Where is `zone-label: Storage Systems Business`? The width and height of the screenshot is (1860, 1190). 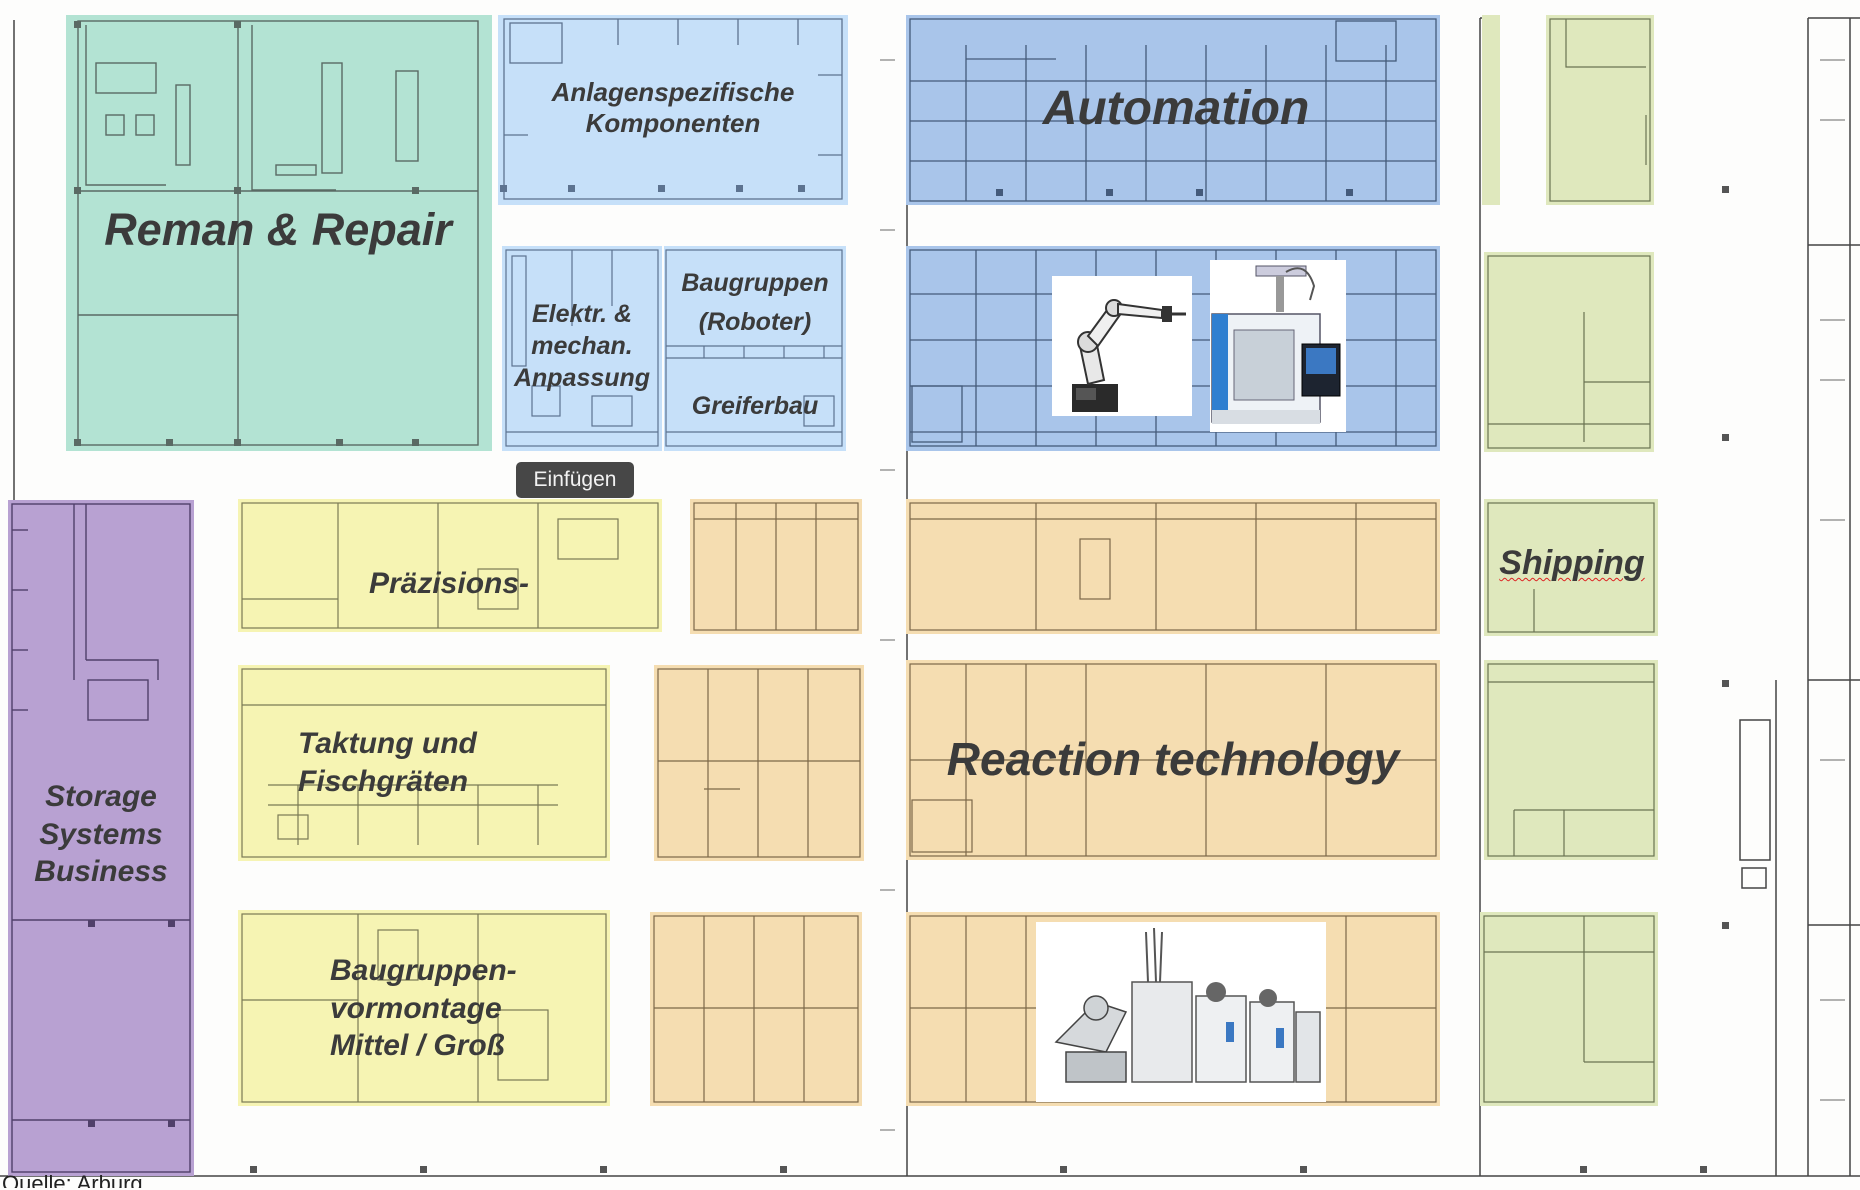 zone-label: Storage Systems Business is located at coordinates (101, 834).